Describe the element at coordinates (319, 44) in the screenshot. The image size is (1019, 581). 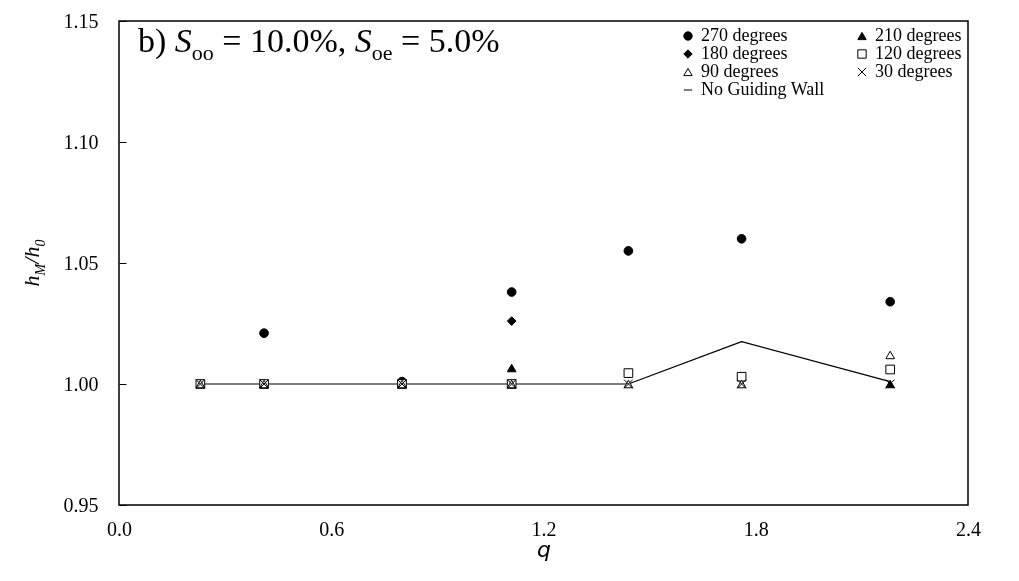
I see `chart-title: b) S$_{oo}$ = 10.0%, S$_{oe}$ = 5.0%` at that location.